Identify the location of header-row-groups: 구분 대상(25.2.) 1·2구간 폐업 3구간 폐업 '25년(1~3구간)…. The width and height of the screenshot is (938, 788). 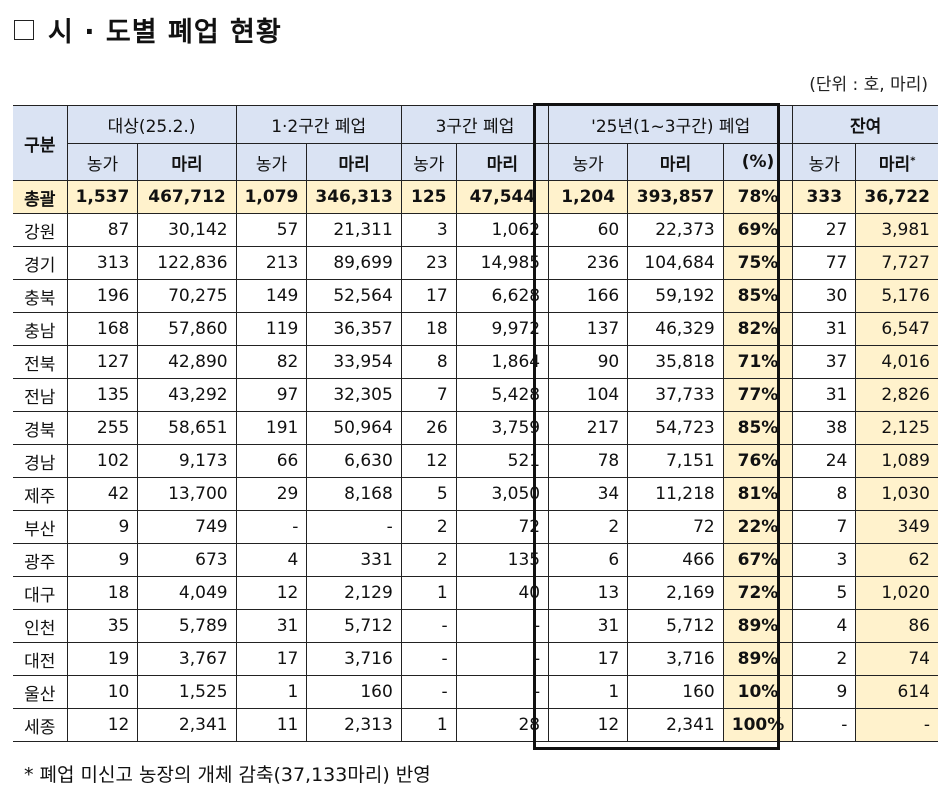
(475, 143).